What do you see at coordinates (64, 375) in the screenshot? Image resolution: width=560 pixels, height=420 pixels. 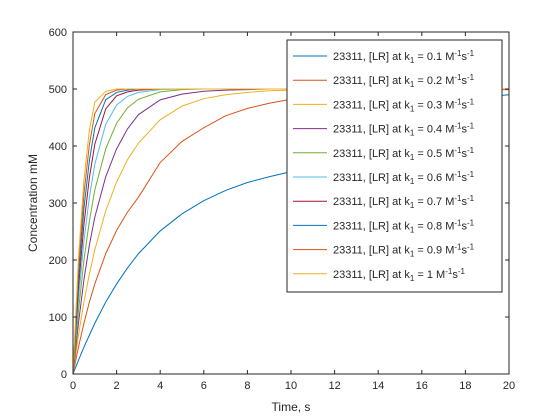 I see `y-tick-label: 0` at bounding box center [64, 375].